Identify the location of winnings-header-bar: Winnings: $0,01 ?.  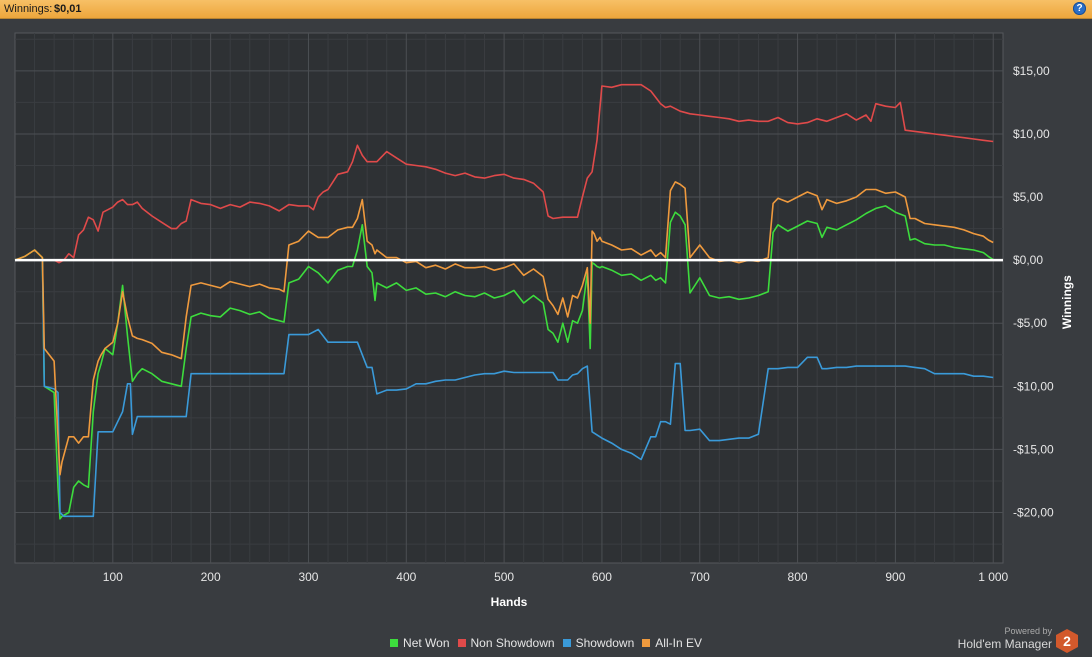
(546, 9).